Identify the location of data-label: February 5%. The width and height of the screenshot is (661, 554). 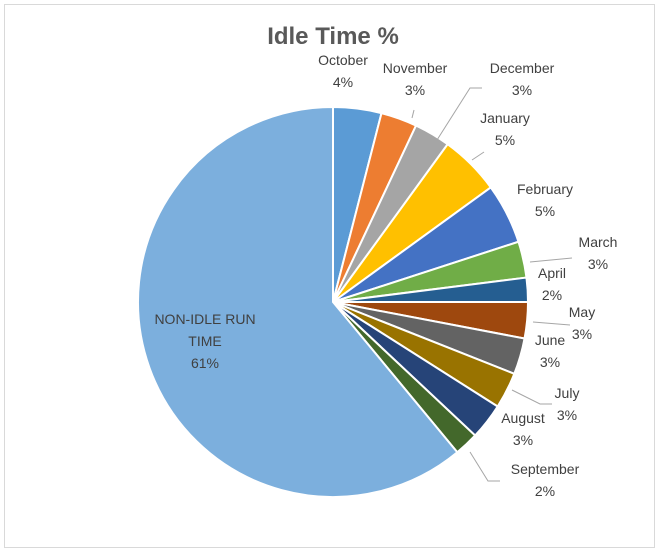
(545, 200).